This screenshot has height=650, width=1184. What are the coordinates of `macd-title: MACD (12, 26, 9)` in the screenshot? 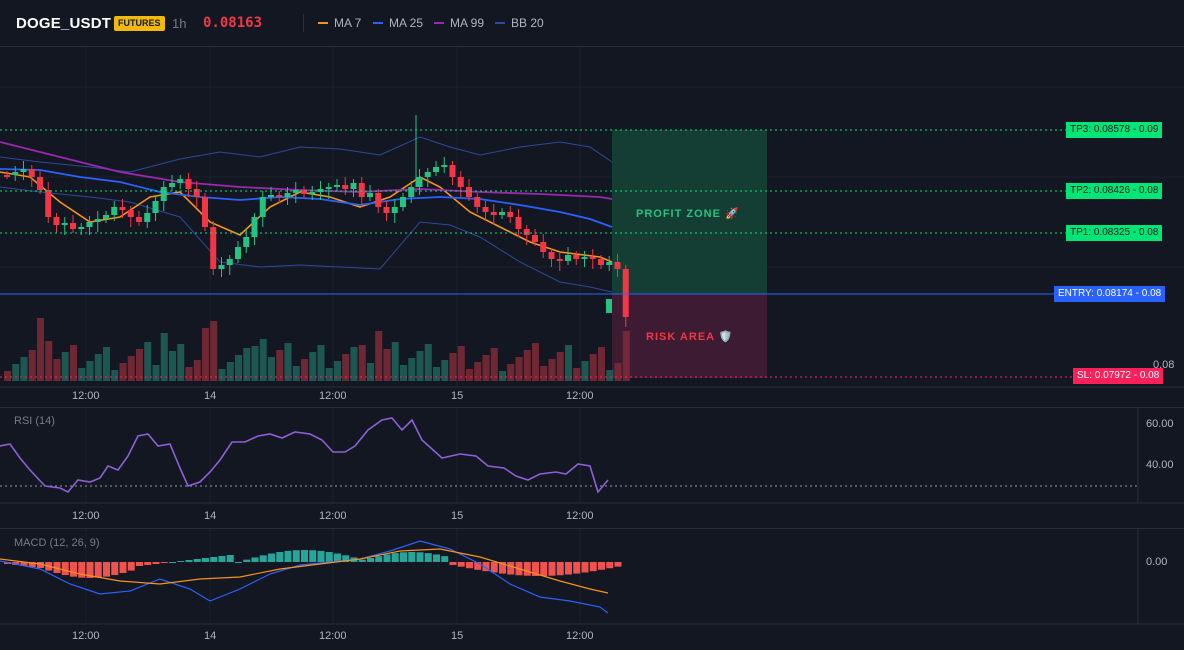 It's located at (57, 543).